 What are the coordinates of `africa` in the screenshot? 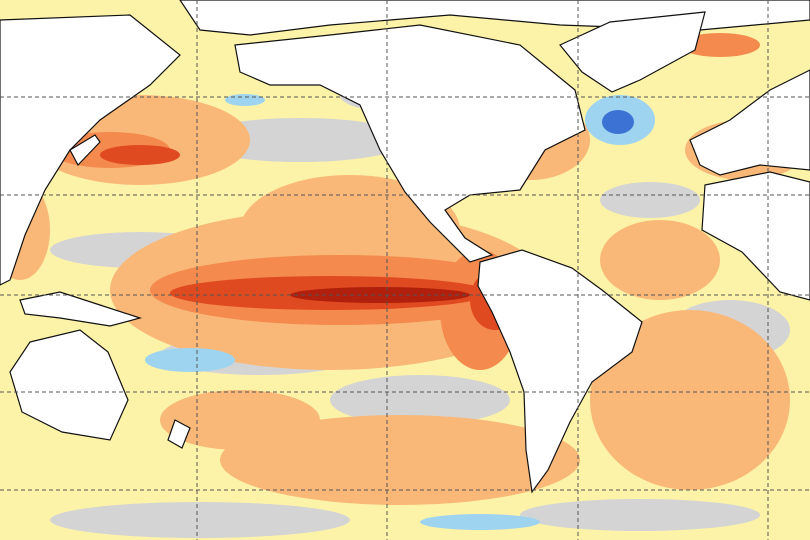 It's located at (755, 236).